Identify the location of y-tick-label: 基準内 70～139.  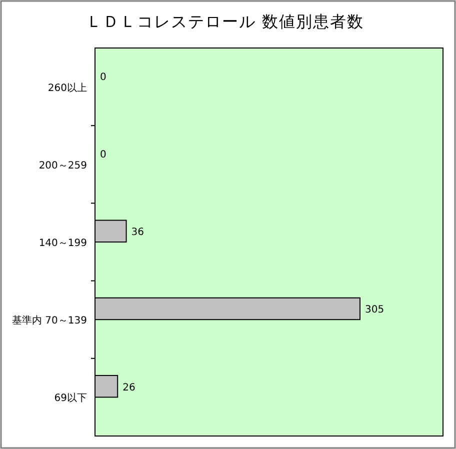
(49, 320).